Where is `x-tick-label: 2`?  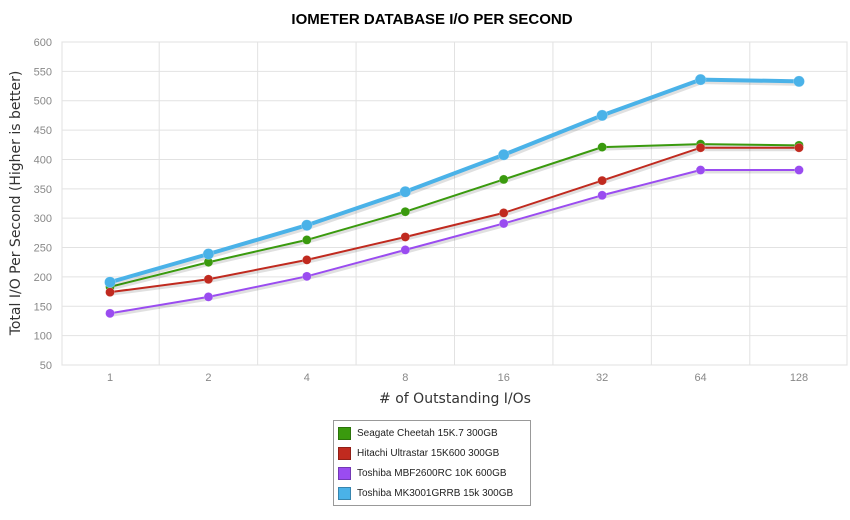 x-tick-label: 2 is located at coordinates (208, 378).